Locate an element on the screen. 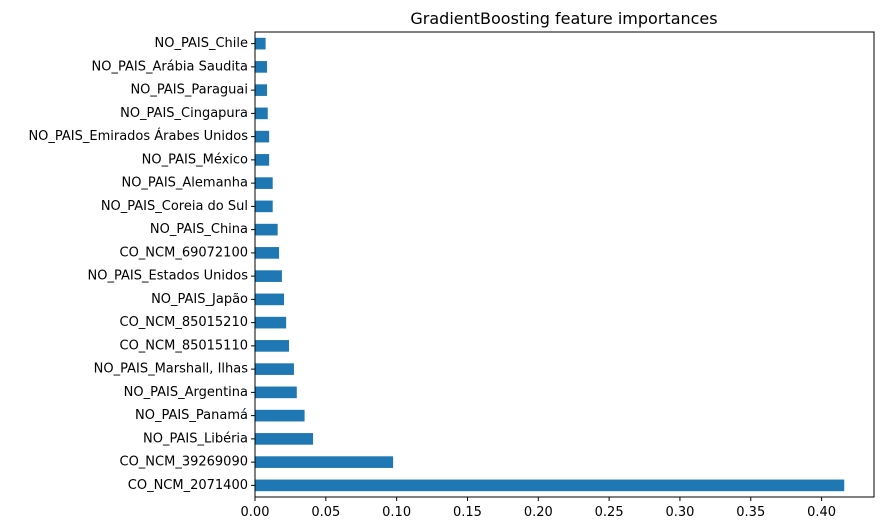  y-tick-label-18: CO_NCM_39269090 is located at coordinates (184, 462).